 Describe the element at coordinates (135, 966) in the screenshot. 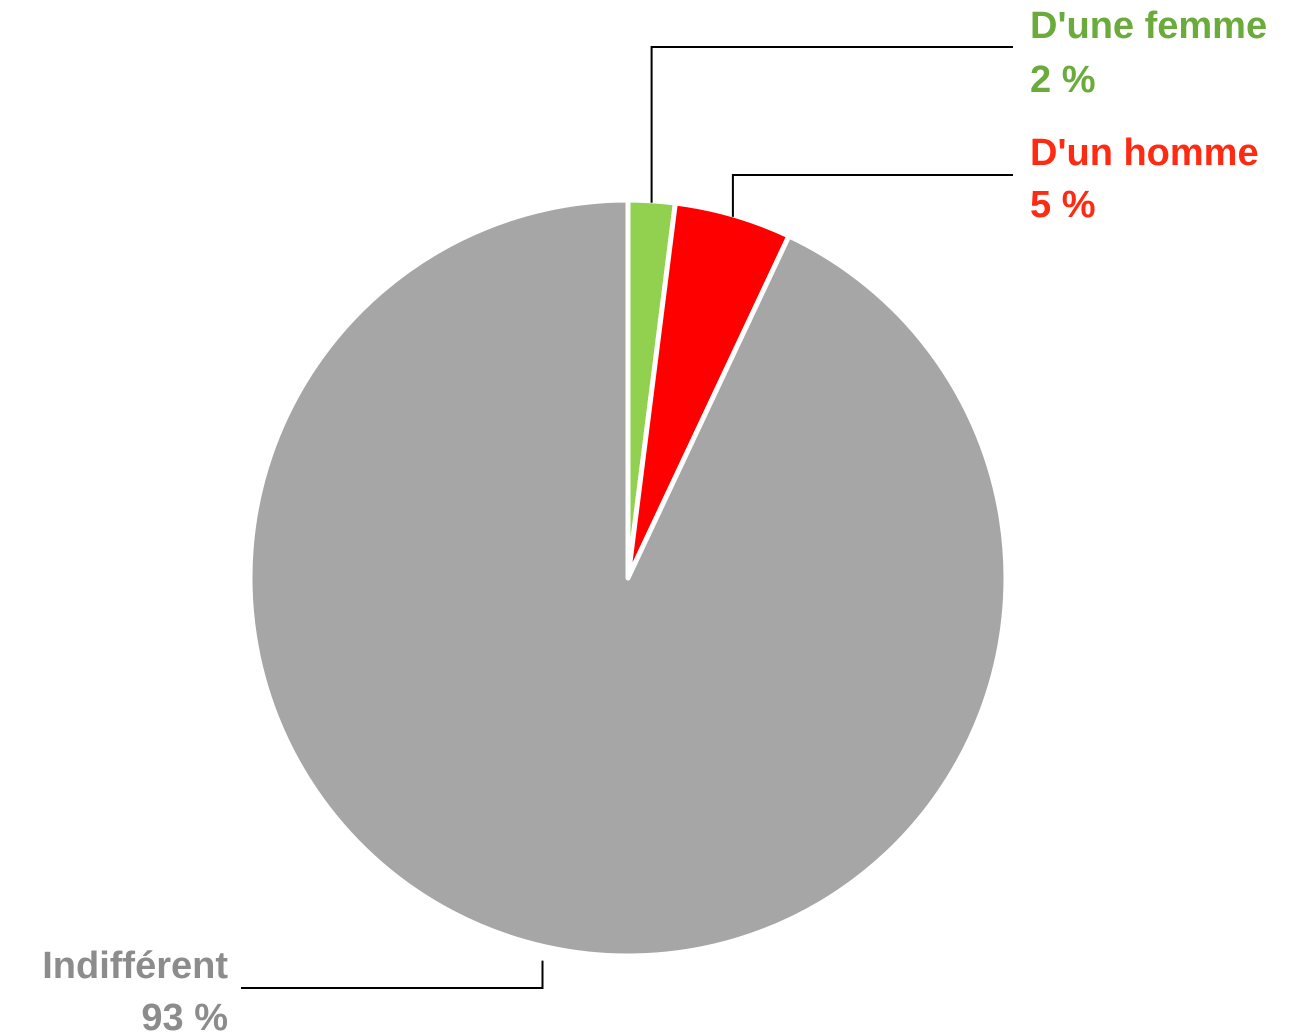

I see `slice-label-indifferent: Indifférent` at that location.